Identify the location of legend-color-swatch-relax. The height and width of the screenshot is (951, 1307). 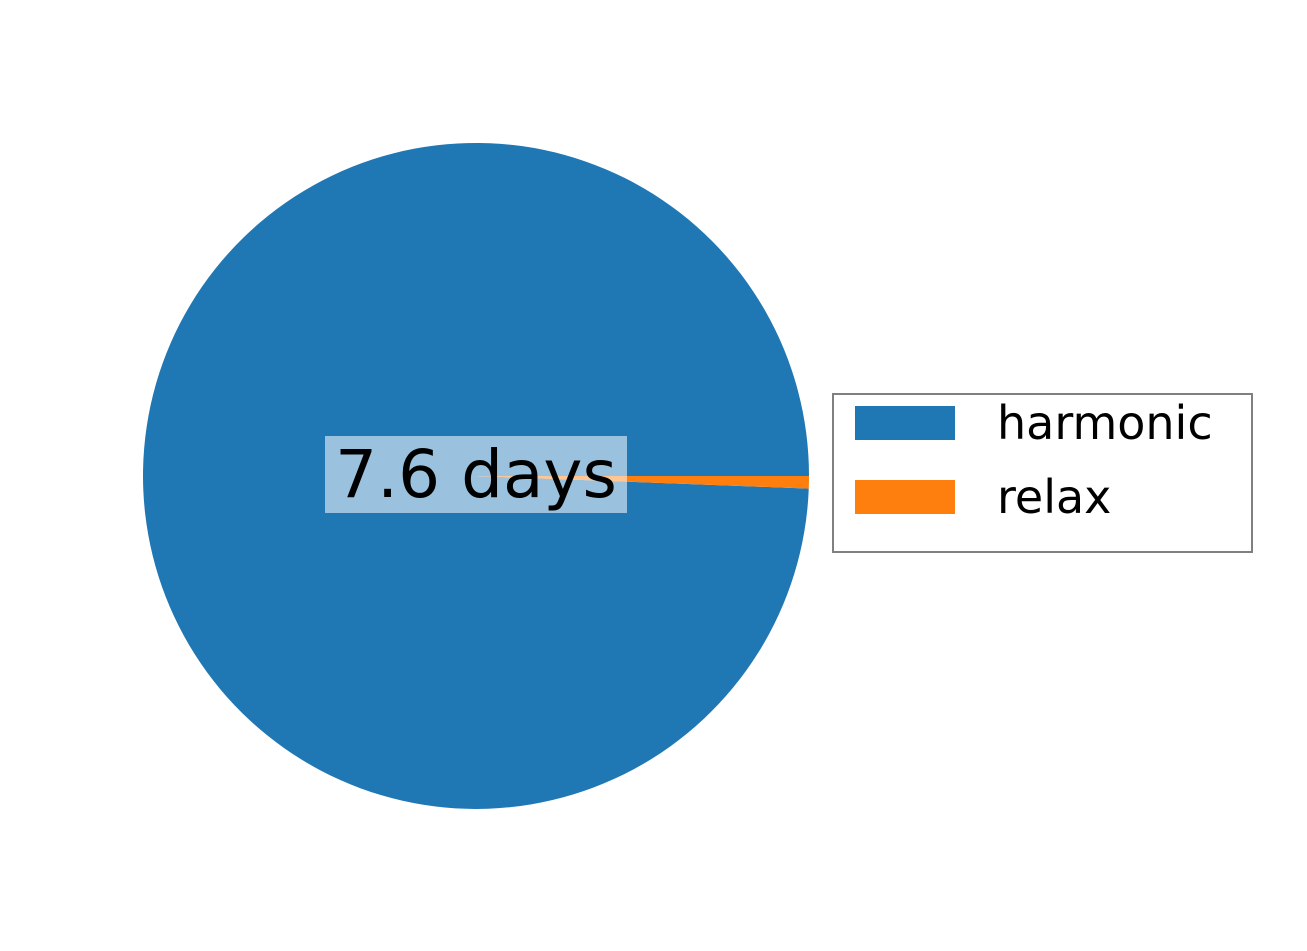
(905, 497).